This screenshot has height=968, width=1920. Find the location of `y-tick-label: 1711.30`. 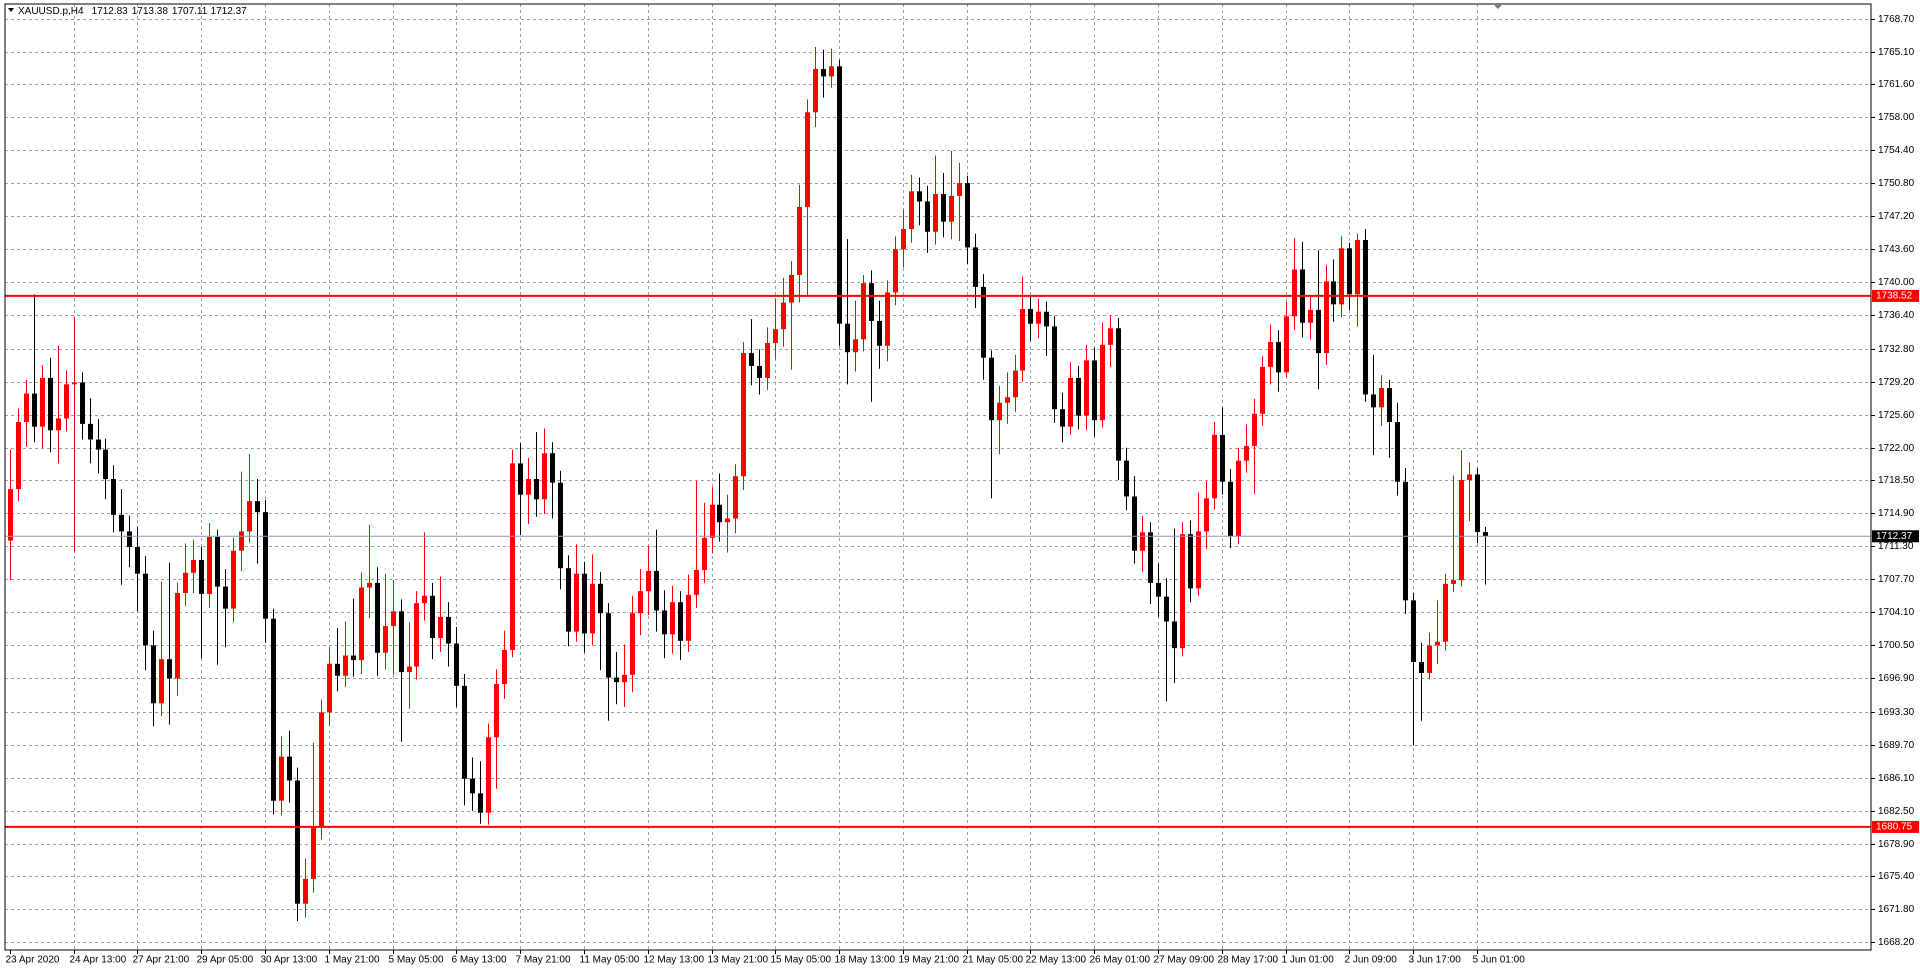

y-tick-label: 1711.30 is located at coordinates (1896, 546).